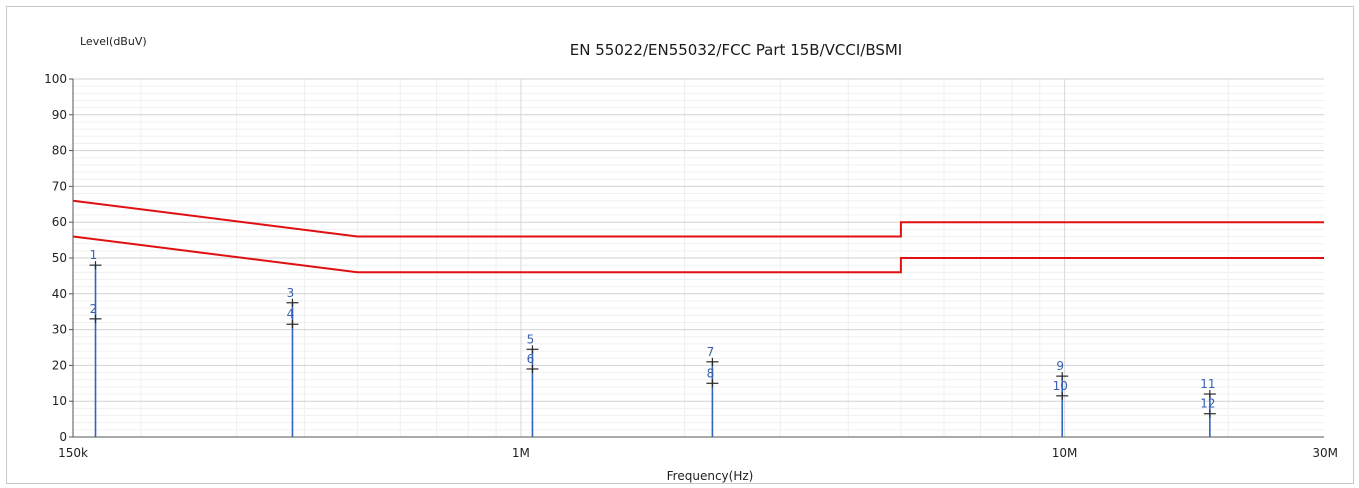 Image resolution: width=1359 pixels, height=488 pixels. I want to click on limit-lines, so click(698, 236).